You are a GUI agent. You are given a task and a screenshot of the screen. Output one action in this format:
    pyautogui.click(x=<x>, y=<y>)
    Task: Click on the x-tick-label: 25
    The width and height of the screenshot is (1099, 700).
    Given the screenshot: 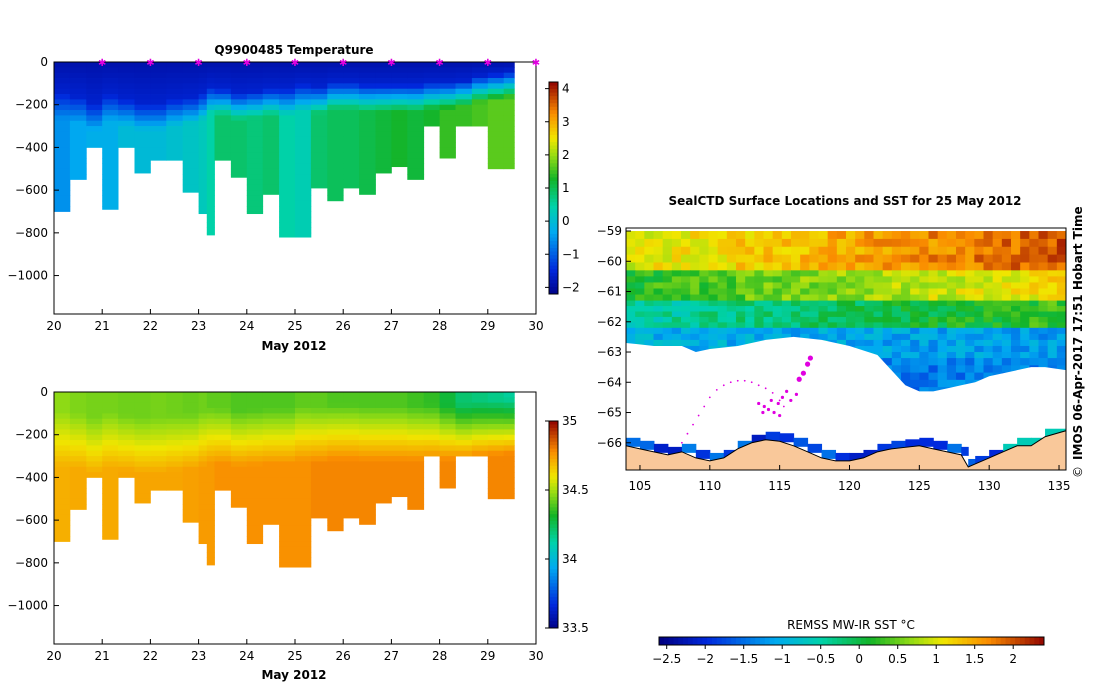 What is the action you would take?
    pyautogui.click(x=294, y=326)
    